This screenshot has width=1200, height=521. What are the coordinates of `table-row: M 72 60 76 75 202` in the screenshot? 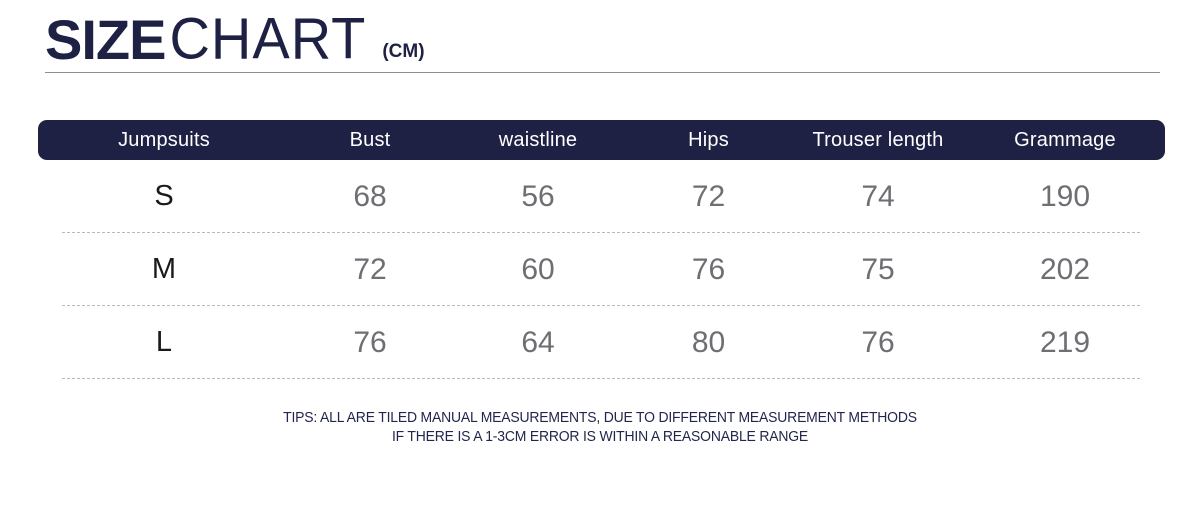 It's located at (601, 269).